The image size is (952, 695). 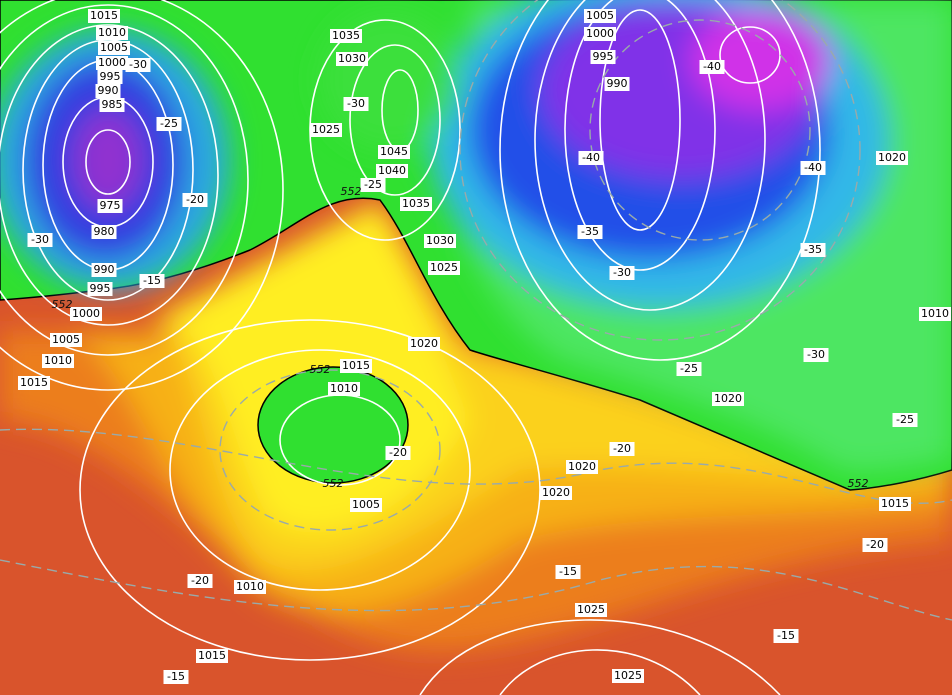 I want to click on isobar-label: 1035, so click(x=346, y=35).